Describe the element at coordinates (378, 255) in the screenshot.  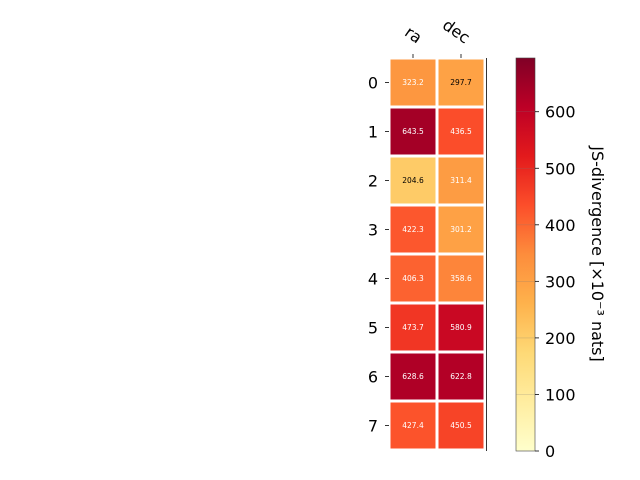
I see `row-ticks: 0 1 2 3 4 5 6 7` at that location.